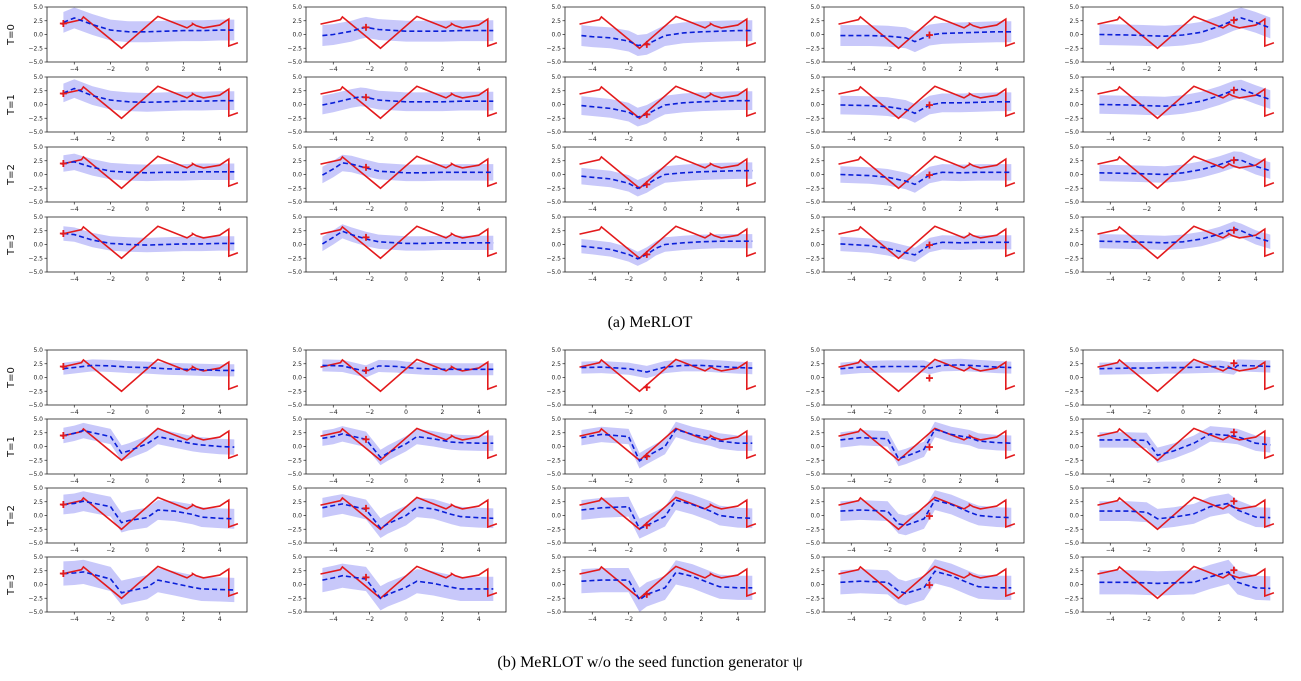 This screenshot has width=1301, height=681. I want to click on subplot: −5.0 −2.5 0.0 2.5 5.0 −4 −2 0 2 4 T=2, so click(127, 519).